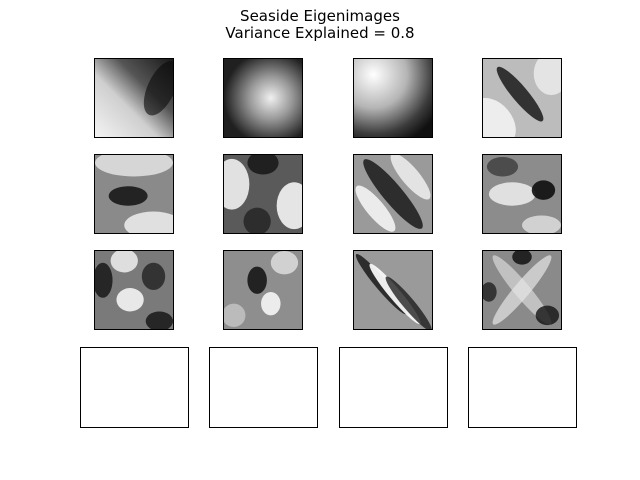 Image resolution: width=640 pixels, height=480 pixels. Describe the element at coordinates (320, 33) in the screenshot. I see `figure-subtitle: Variance Explained = 0.8` at that location.